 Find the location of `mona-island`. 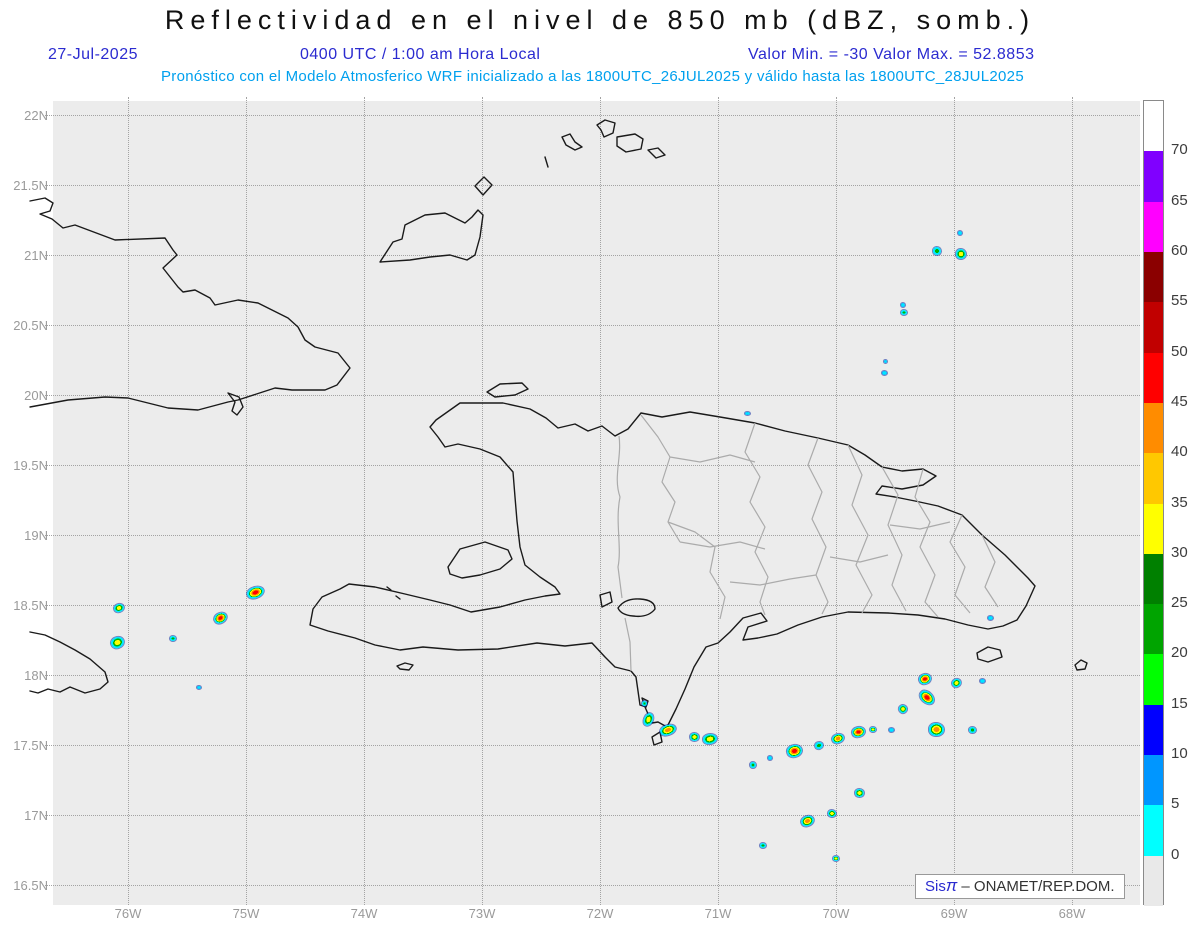

mona-island is located at coordinates (1081, 665).